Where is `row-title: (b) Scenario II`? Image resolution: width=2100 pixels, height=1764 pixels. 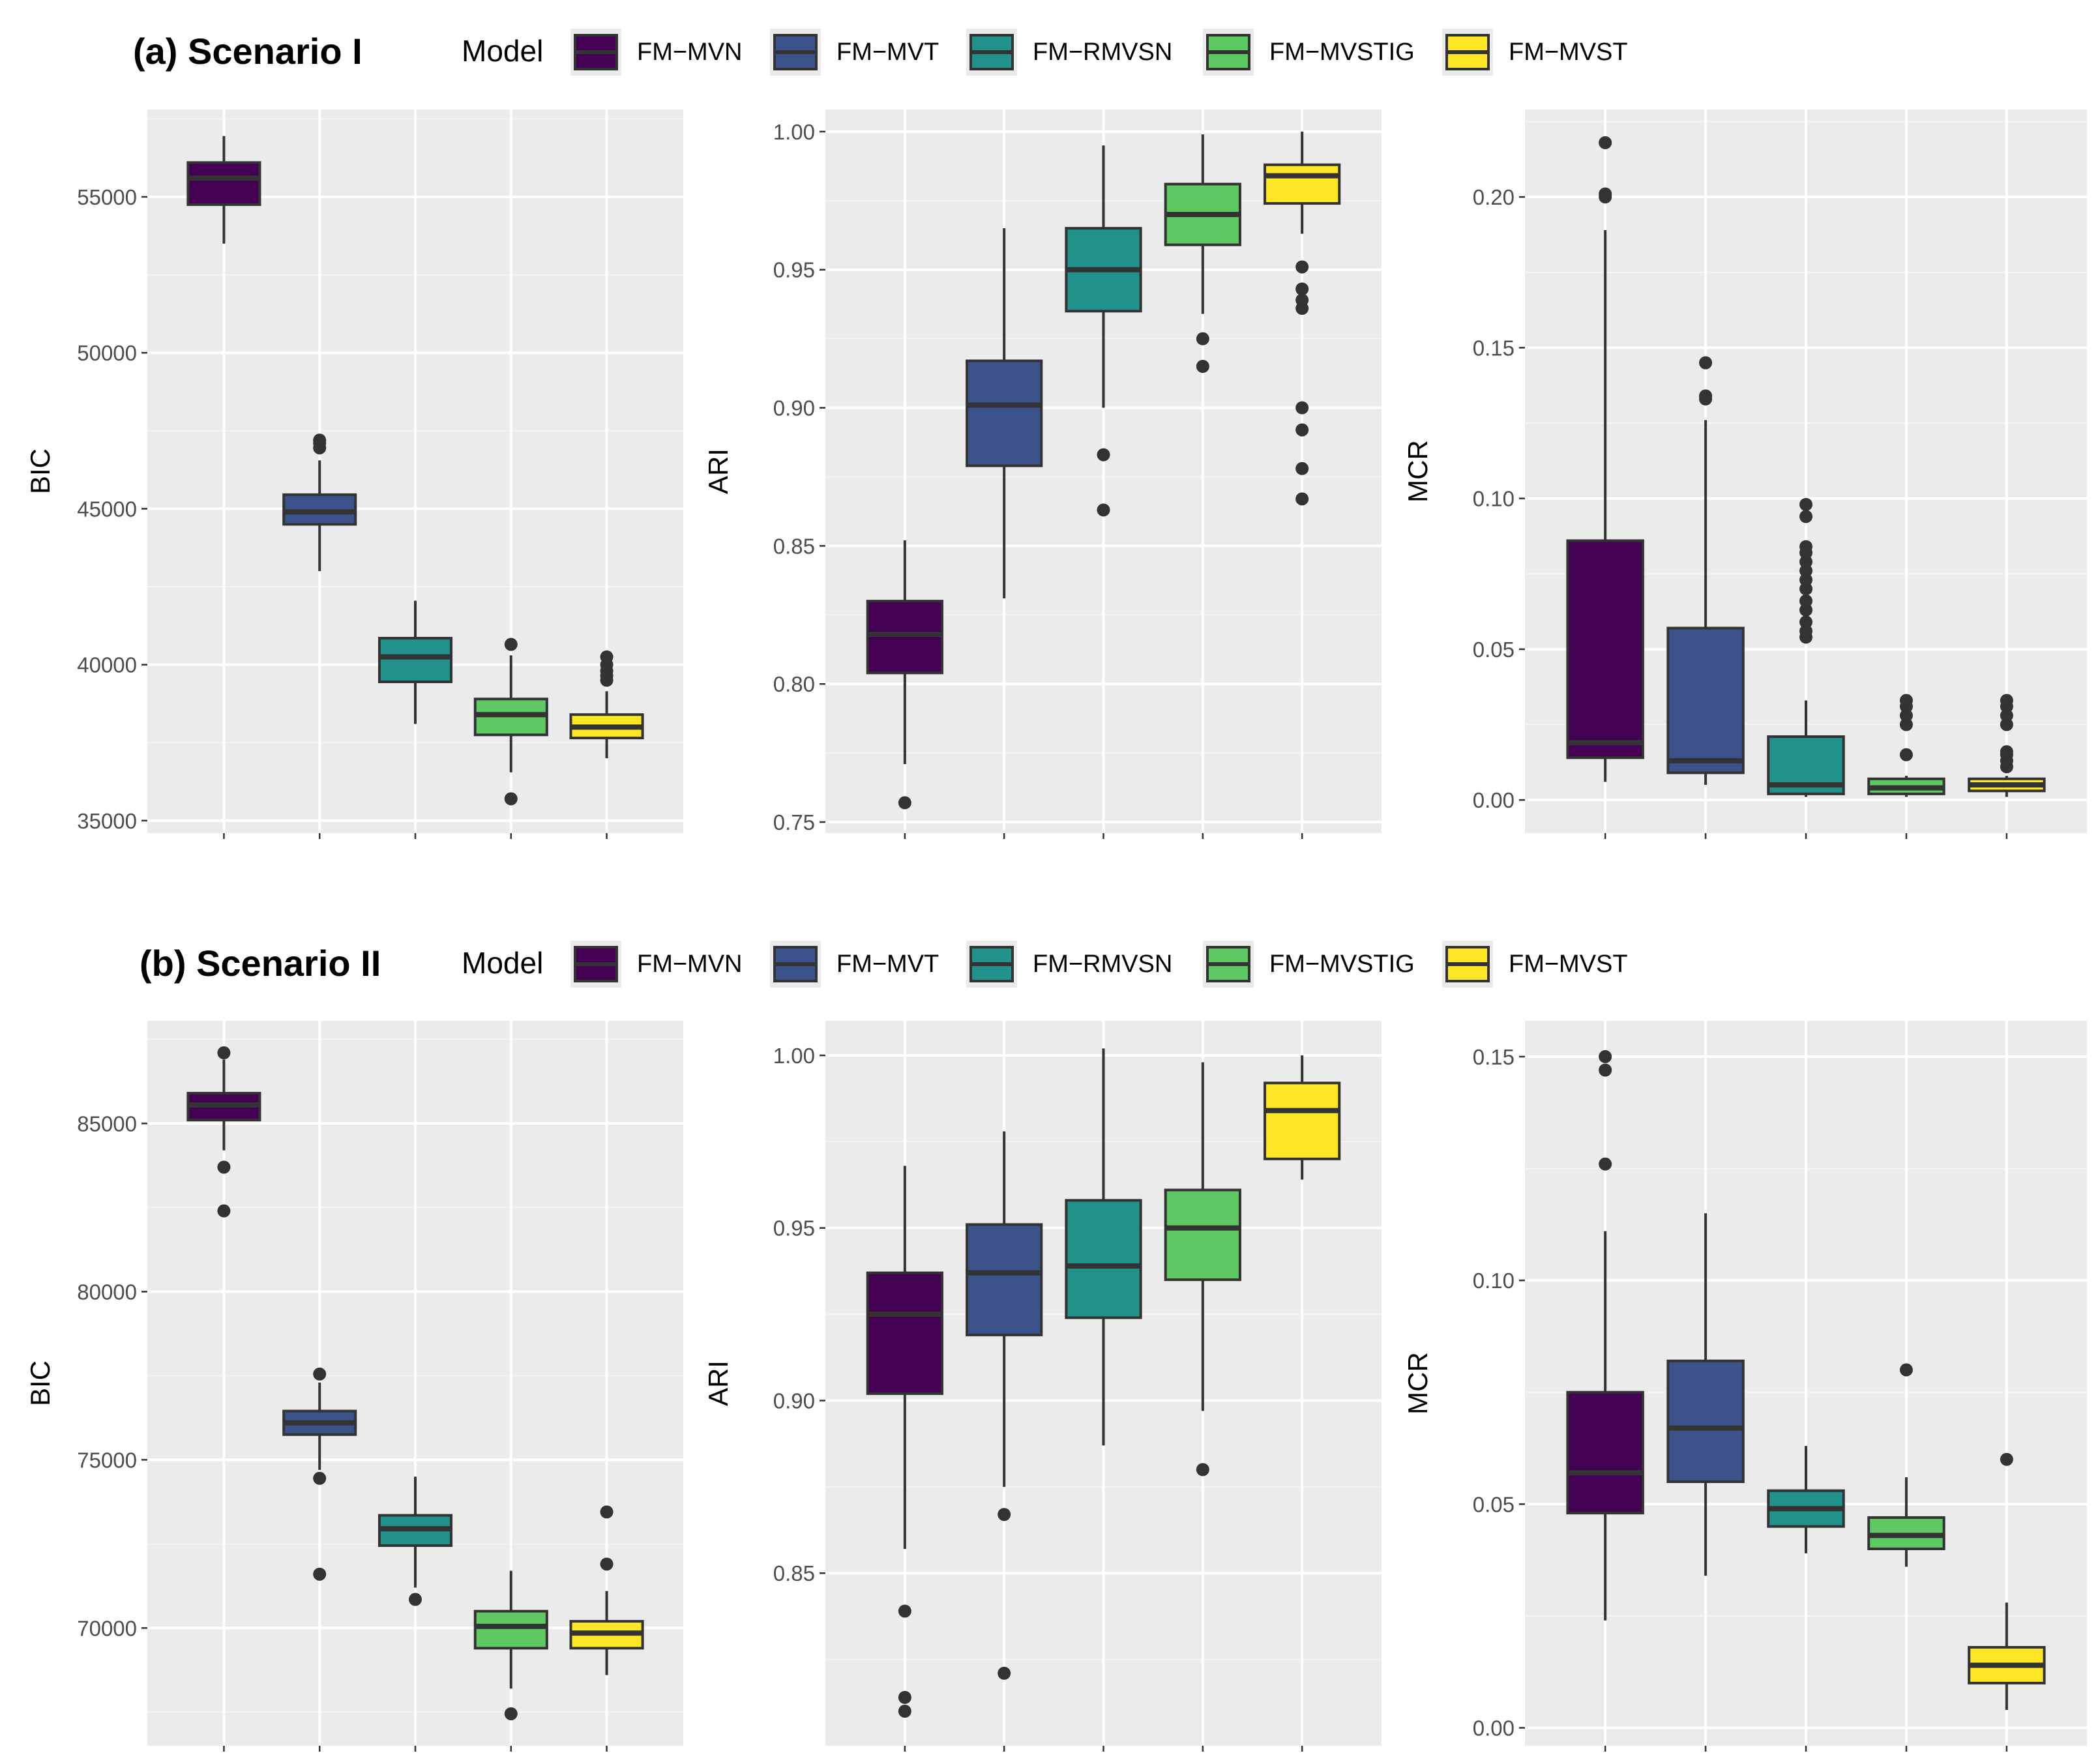 row-title: (b) Scenario II is located at coordinates (260, 963).